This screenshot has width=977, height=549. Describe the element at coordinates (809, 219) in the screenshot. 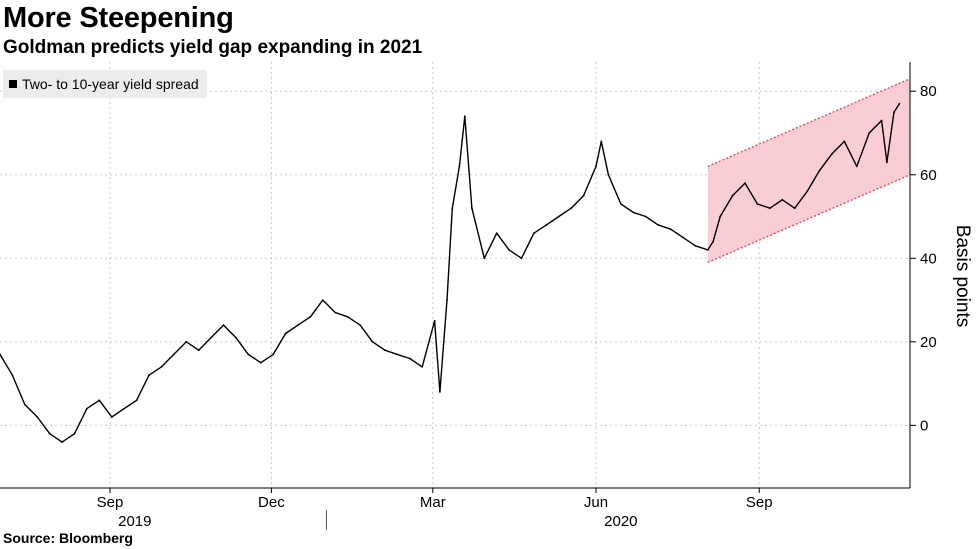

I see `channel-lower-line` at that location.